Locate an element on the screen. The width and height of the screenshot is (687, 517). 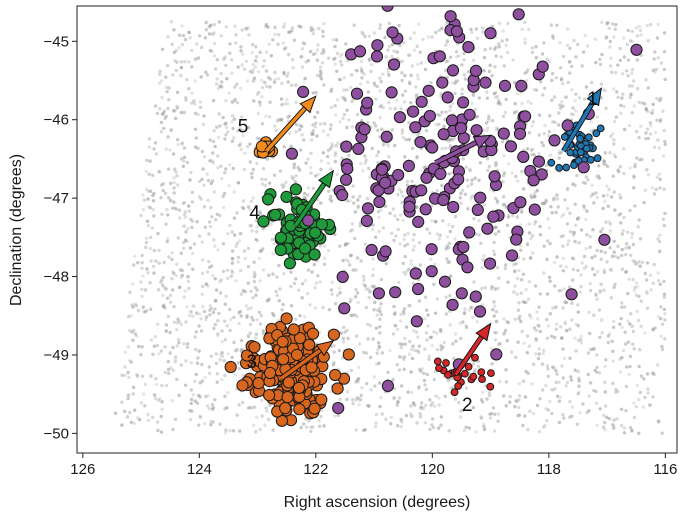
group-label-5: 5 is located at coordinates (243, 127).